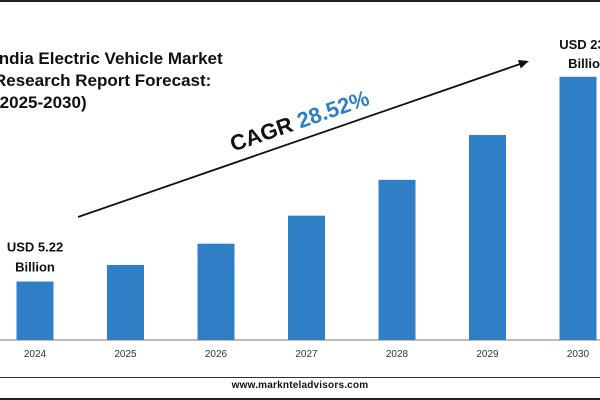 This screenshot has height=400, width=600. Describe the element at coordinates (333, 109) in the screenshot. I see `cagr-value: 28.52%` at that location.